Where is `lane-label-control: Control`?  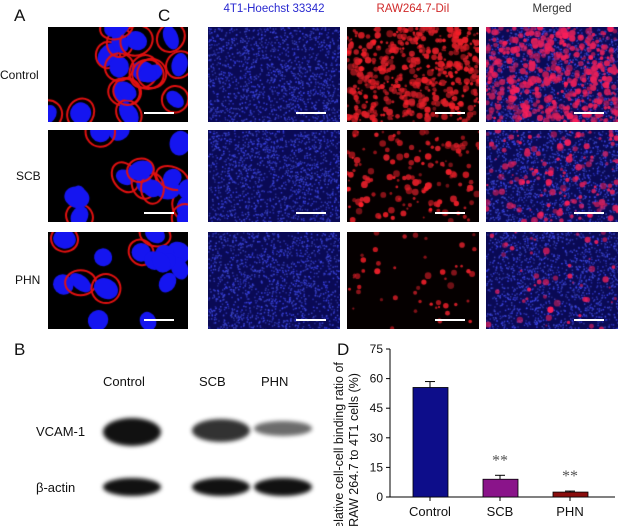 lane-label-control: Control is located at coordinates (124, 381).